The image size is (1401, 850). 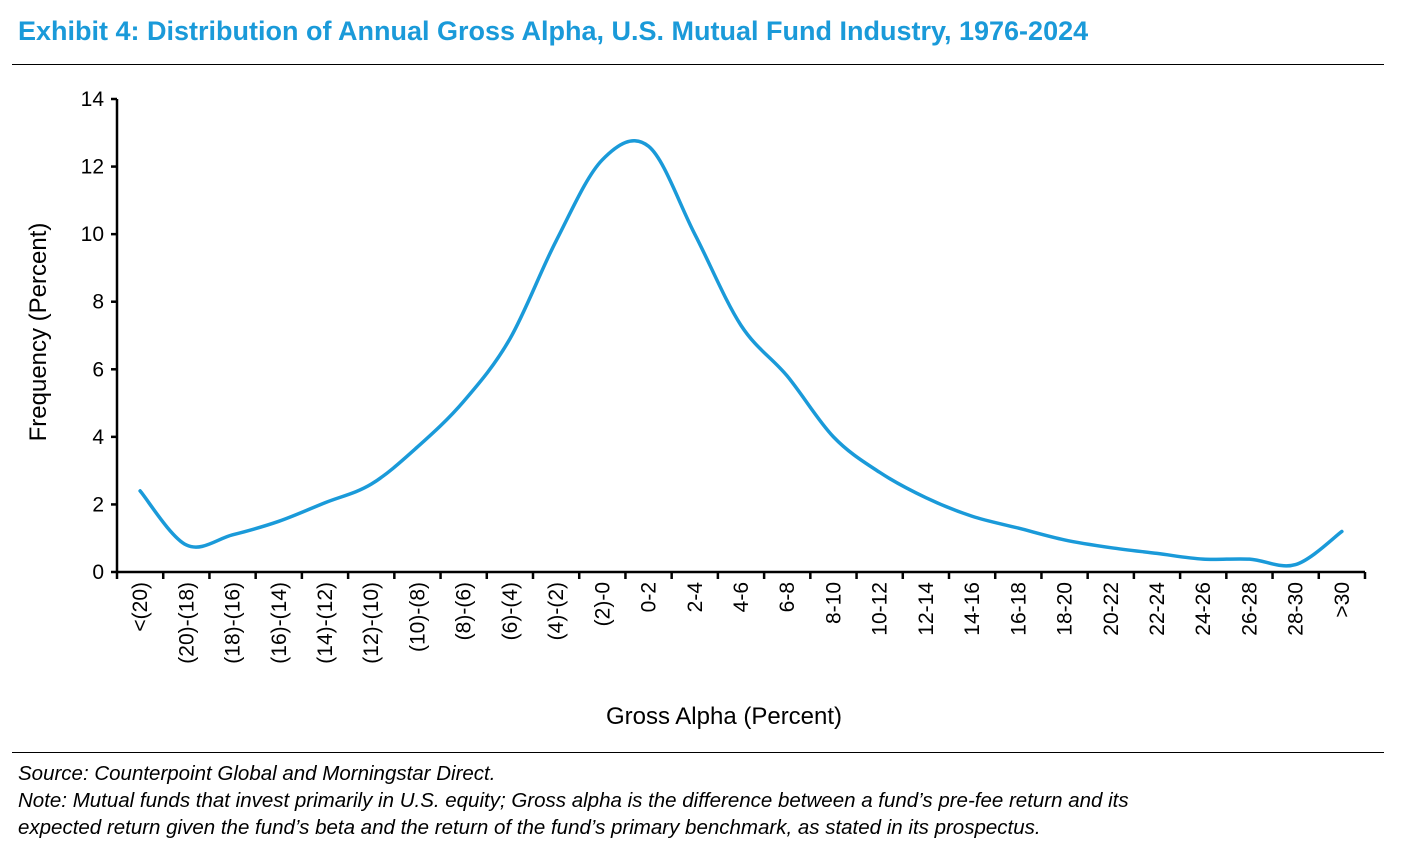 I want to click on y-tick-label: 6, so click(x=98, y=369).